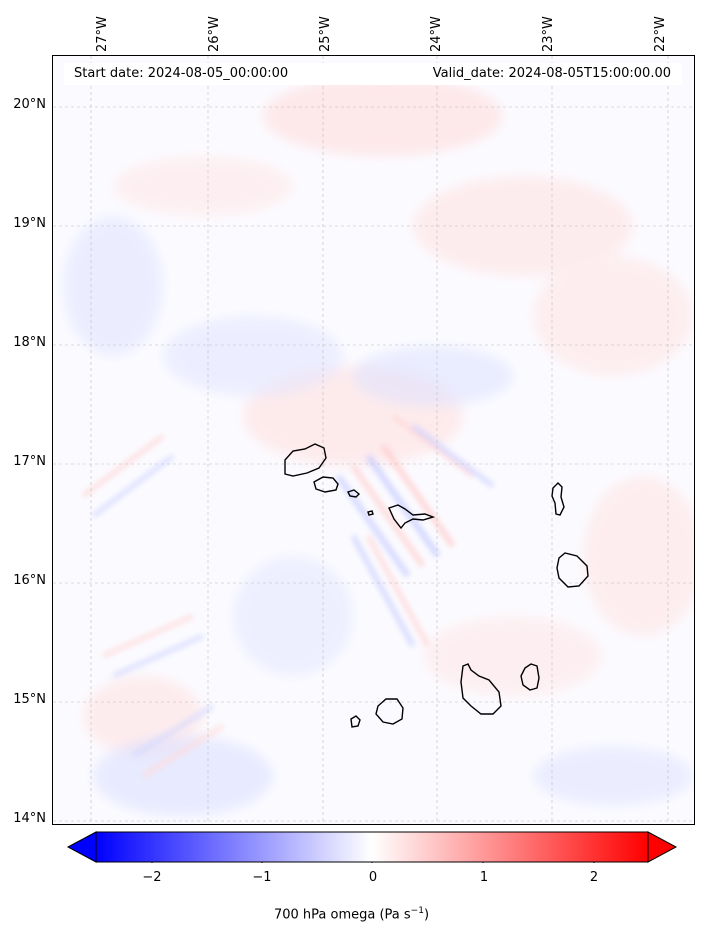  I want to click on colorbar-gradient, so click(372, 847).